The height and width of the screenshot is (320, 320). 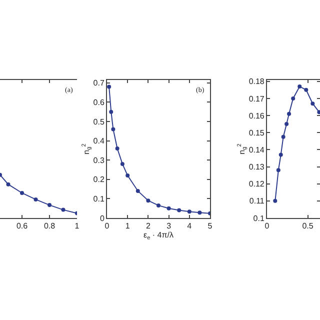 What do you see at coordinates (148, 226) in the screenshot?
I see `x-tick-label: 2` at bounding box center [148, 226].